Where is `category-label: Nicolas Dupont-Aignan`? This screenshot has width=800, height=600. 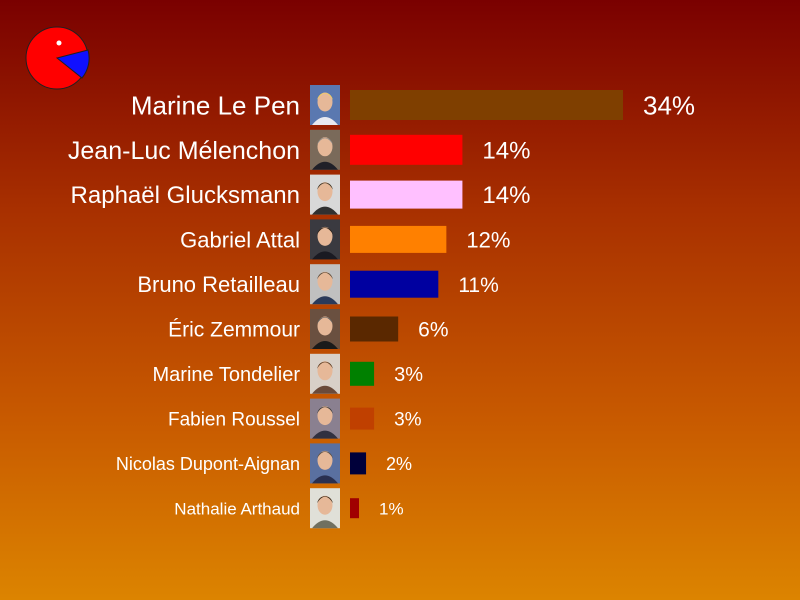 category-label: Nicolas Dupont-Aignan is located at coordinates (208, 464).